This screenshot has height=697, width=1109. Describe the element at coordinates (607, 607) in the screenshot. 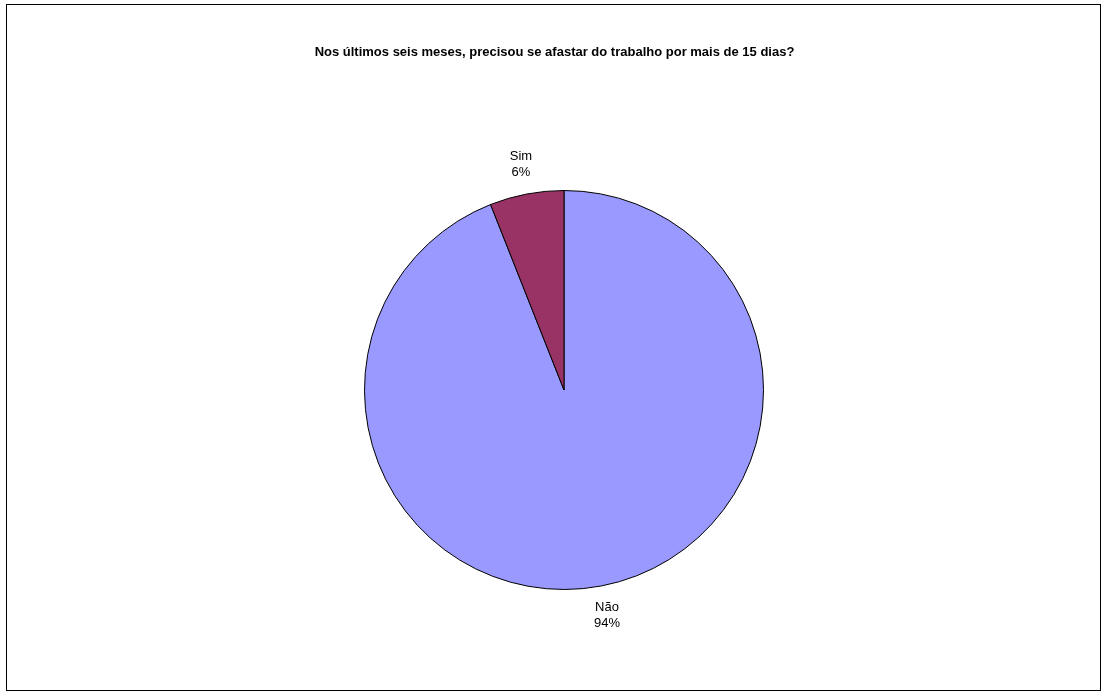

I see `slice-label: Não` at that location.